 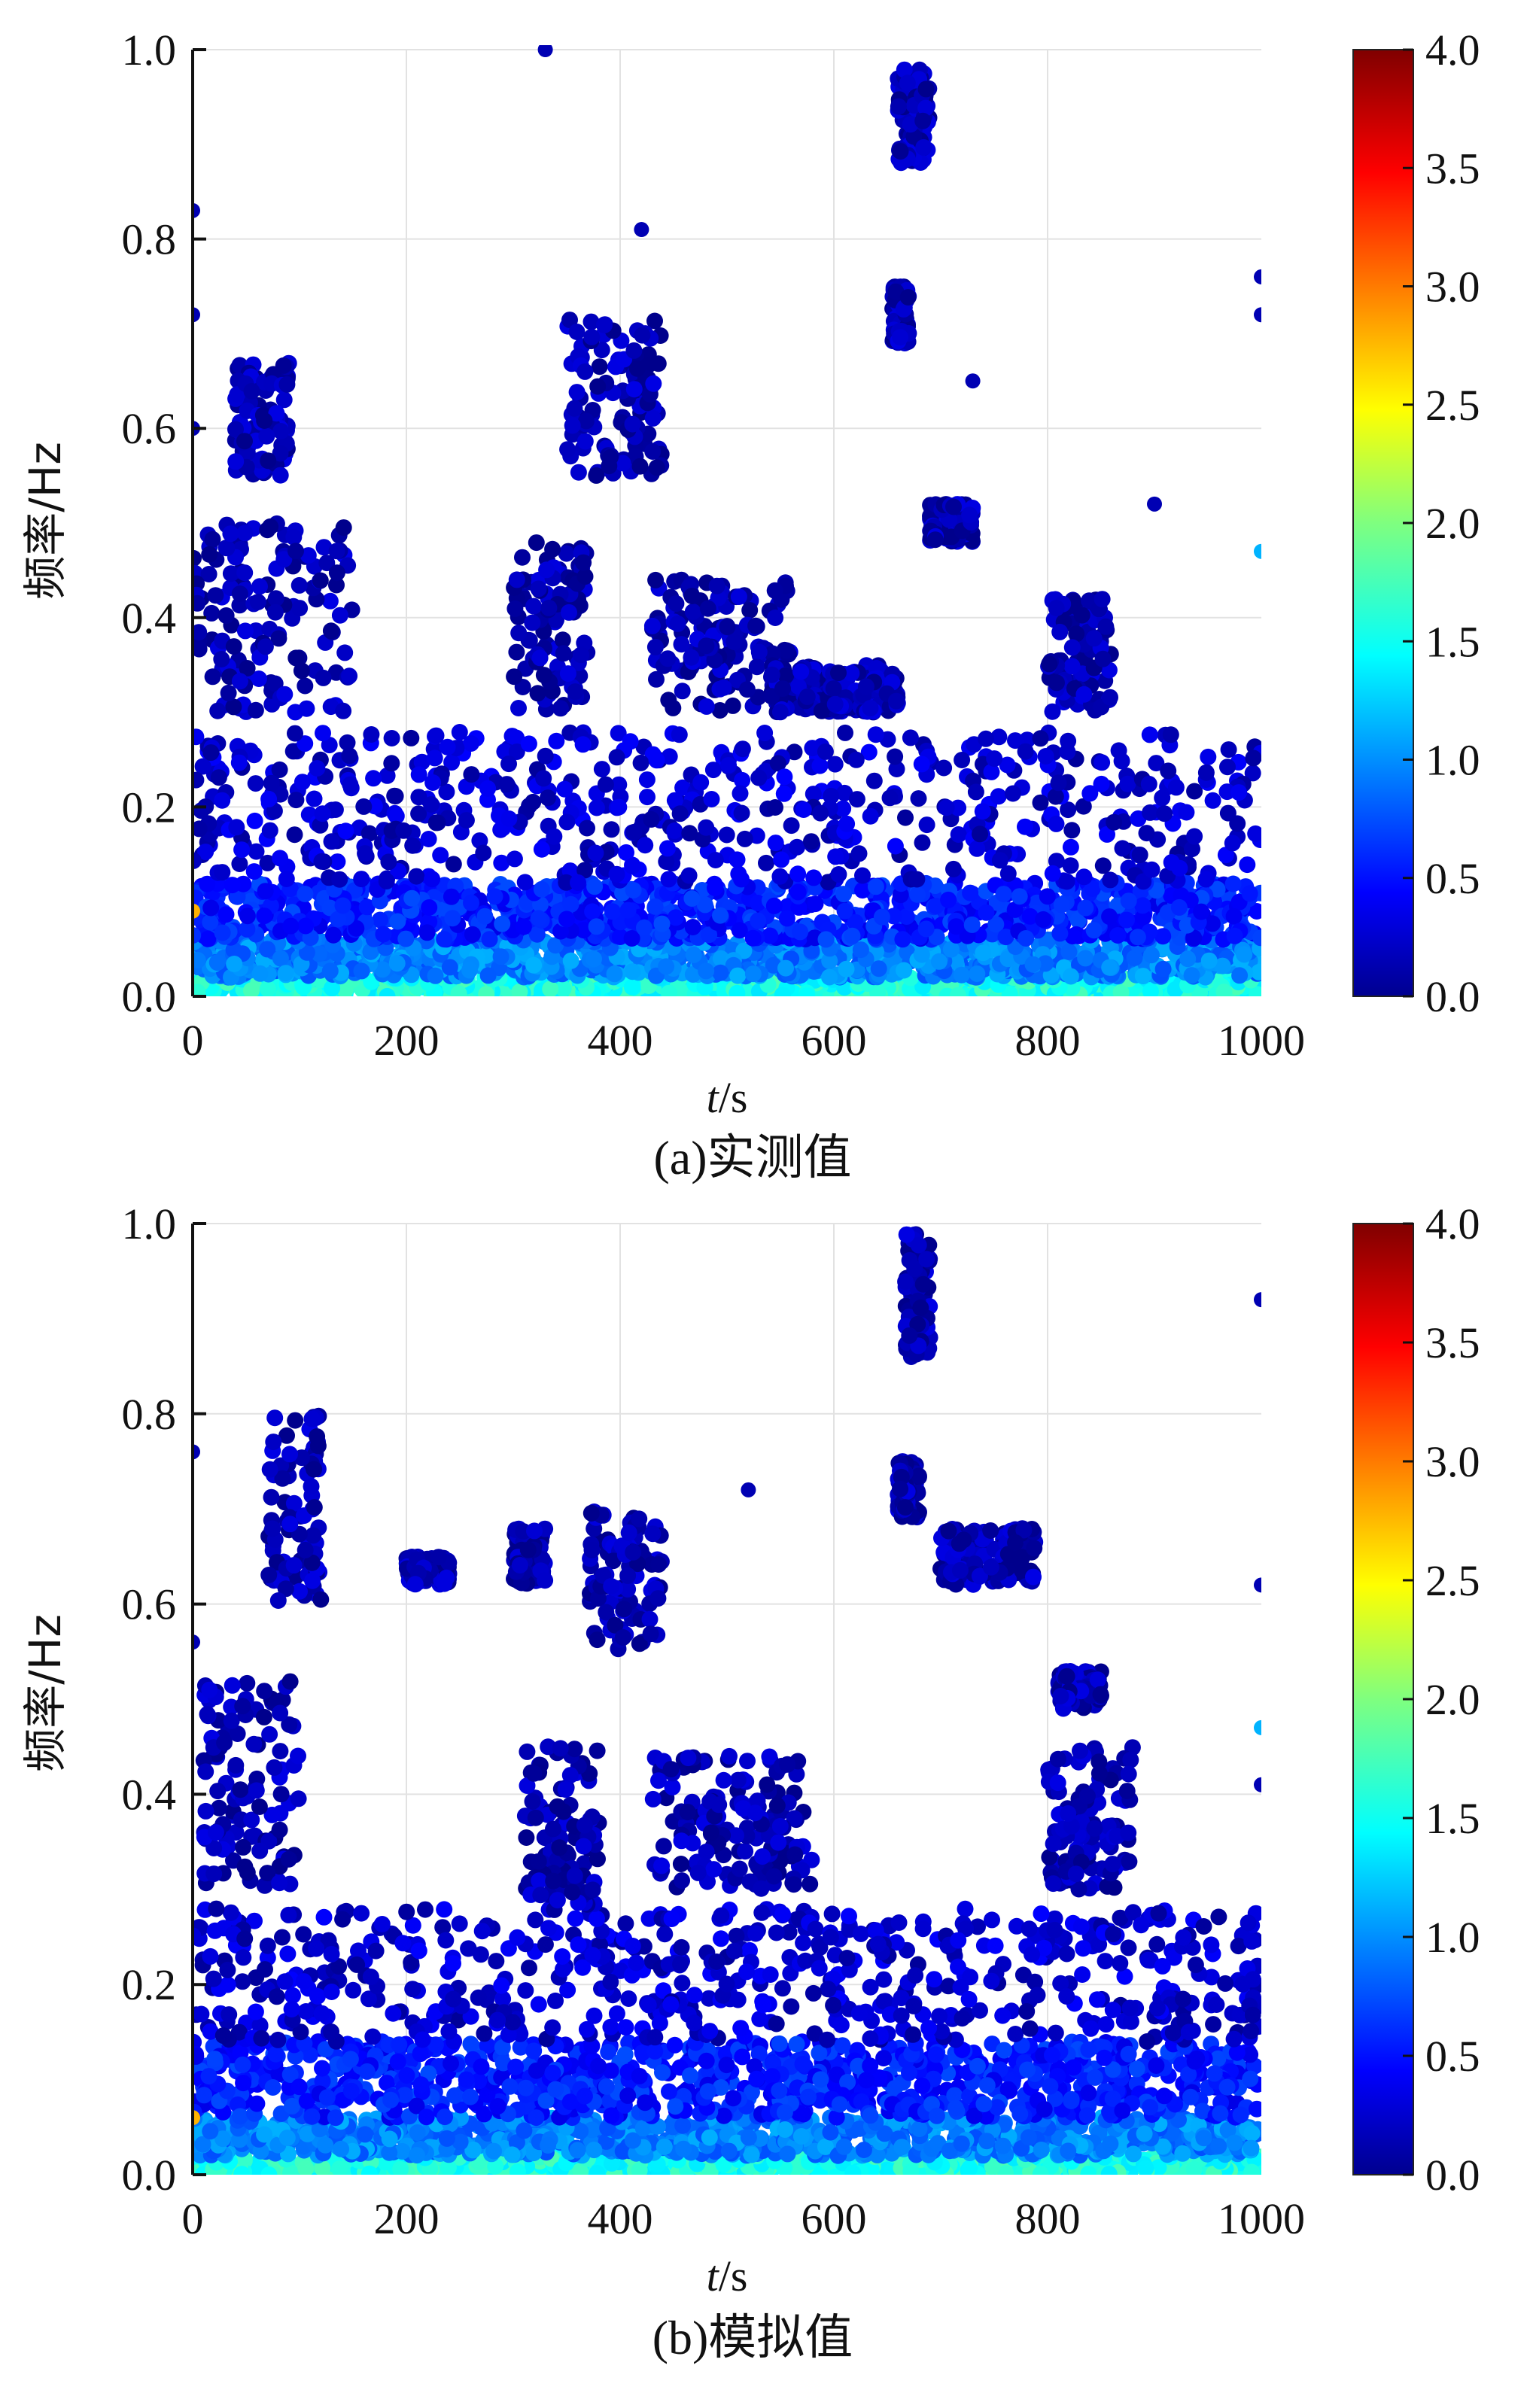 What do you see at coordinates (149, 428) in the screenshot?
I see `y-tick-label-a: 0.6` at bounding box center [149, 428].